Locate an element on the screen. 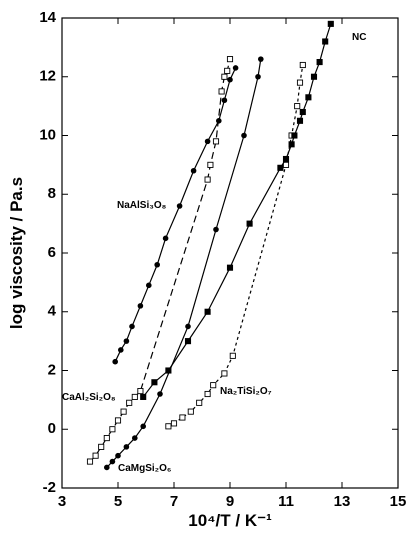 The height and width of the screenshot is (542, 406). y-tick-label: 14 is located at coordinates (47, 17).